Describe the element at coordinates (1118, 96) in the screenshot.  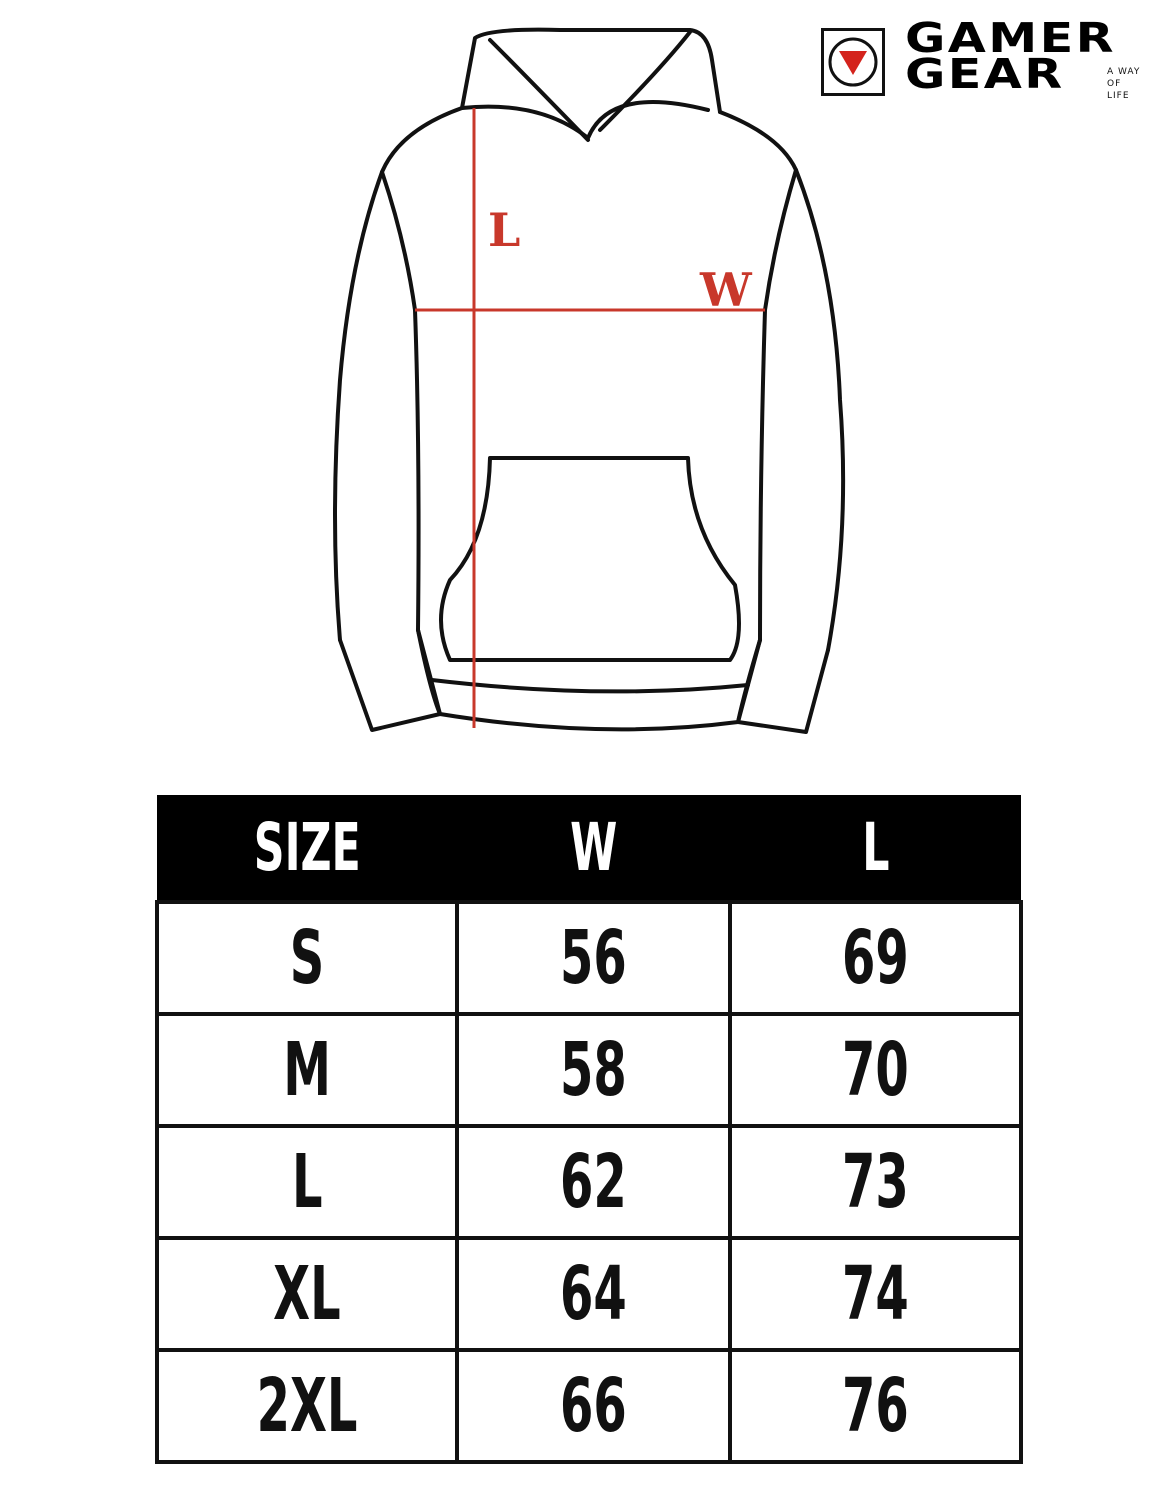
I see `tagline-line: LIFE` at that location.